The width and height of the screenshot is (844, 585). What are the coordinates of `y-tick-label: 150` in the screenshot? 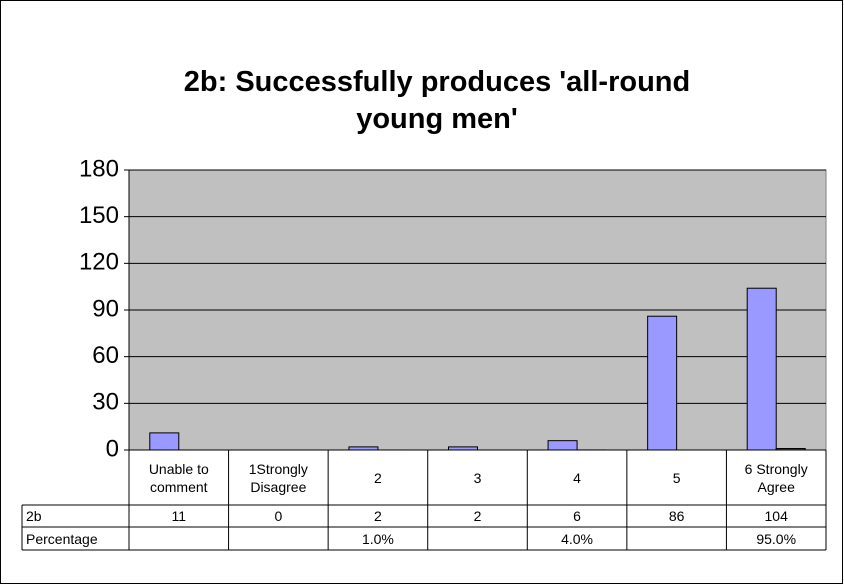 It's located at (99, 215).